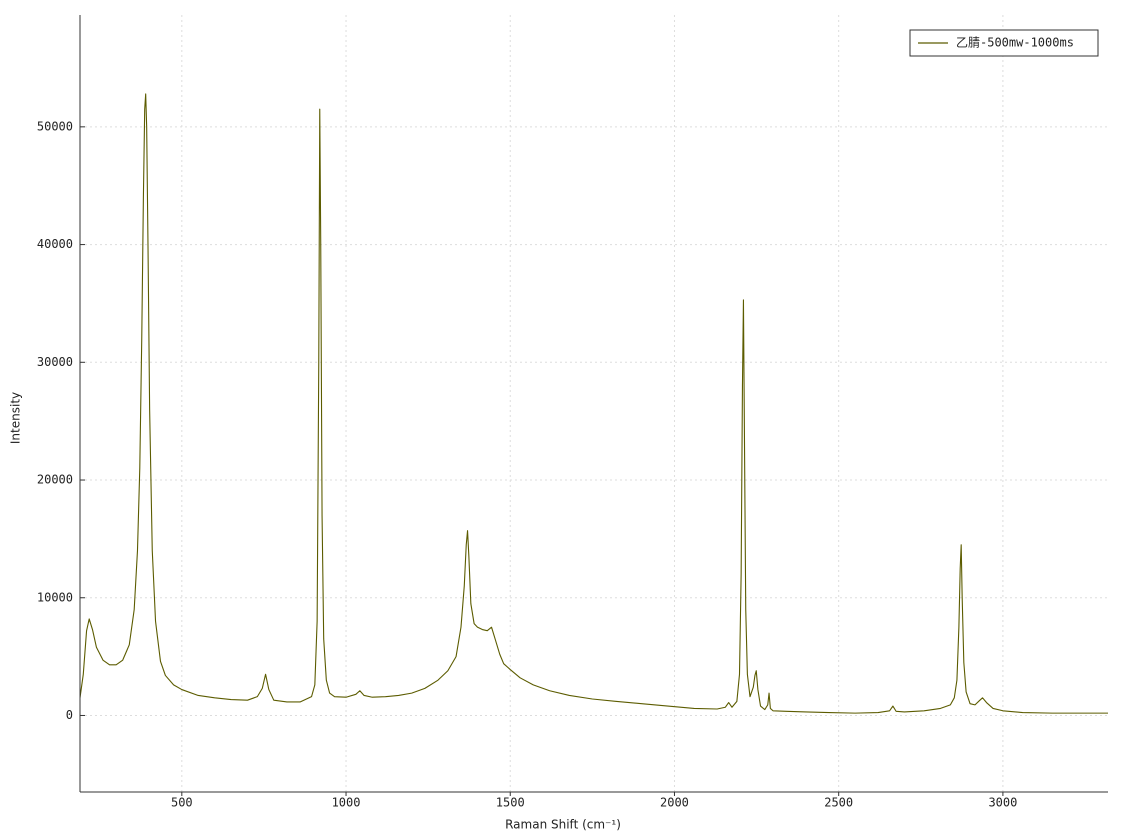 The width and height of the screenshot is (1127, 840). What do you see at coordinates (838, 803) in the screenshot?
I see `x-tick-label: 2500` at bounding box center [838, 803].